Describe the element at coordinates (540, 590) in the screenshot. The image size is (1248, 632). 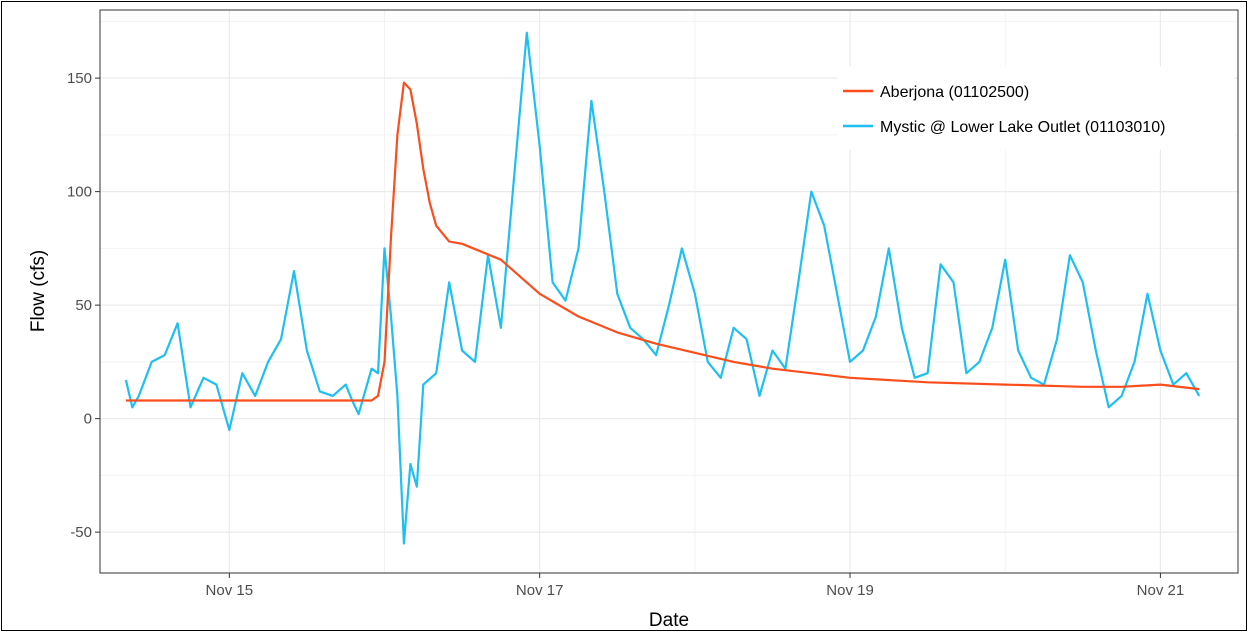
I see `x-tick-label: Nov 17` at that location.